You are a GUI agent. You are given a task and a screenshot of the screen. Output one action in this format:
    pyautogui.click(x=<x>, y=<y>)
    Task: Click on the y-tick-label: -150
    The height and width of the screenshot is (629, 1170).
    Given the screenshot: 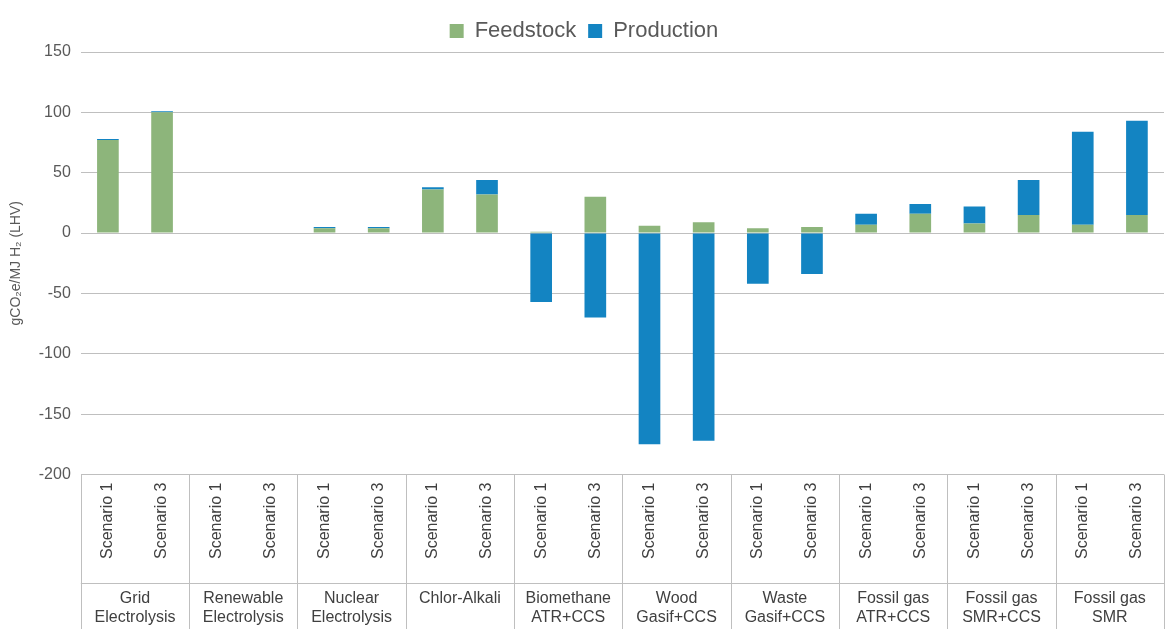 What is the action you would take?
    pyautogui.click(x=54, y=413)
    